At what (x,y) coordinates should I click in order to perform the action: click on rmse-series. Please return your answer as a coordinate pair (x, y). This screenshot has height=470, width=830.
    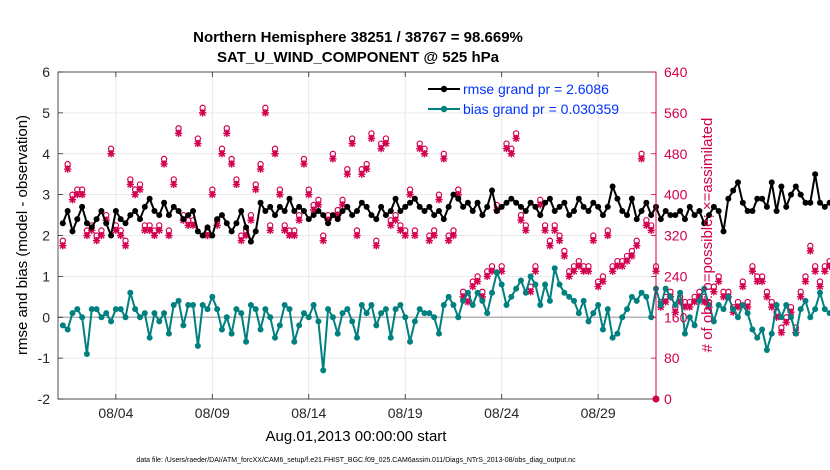
    Looking at the image, I should click on (444, 208).